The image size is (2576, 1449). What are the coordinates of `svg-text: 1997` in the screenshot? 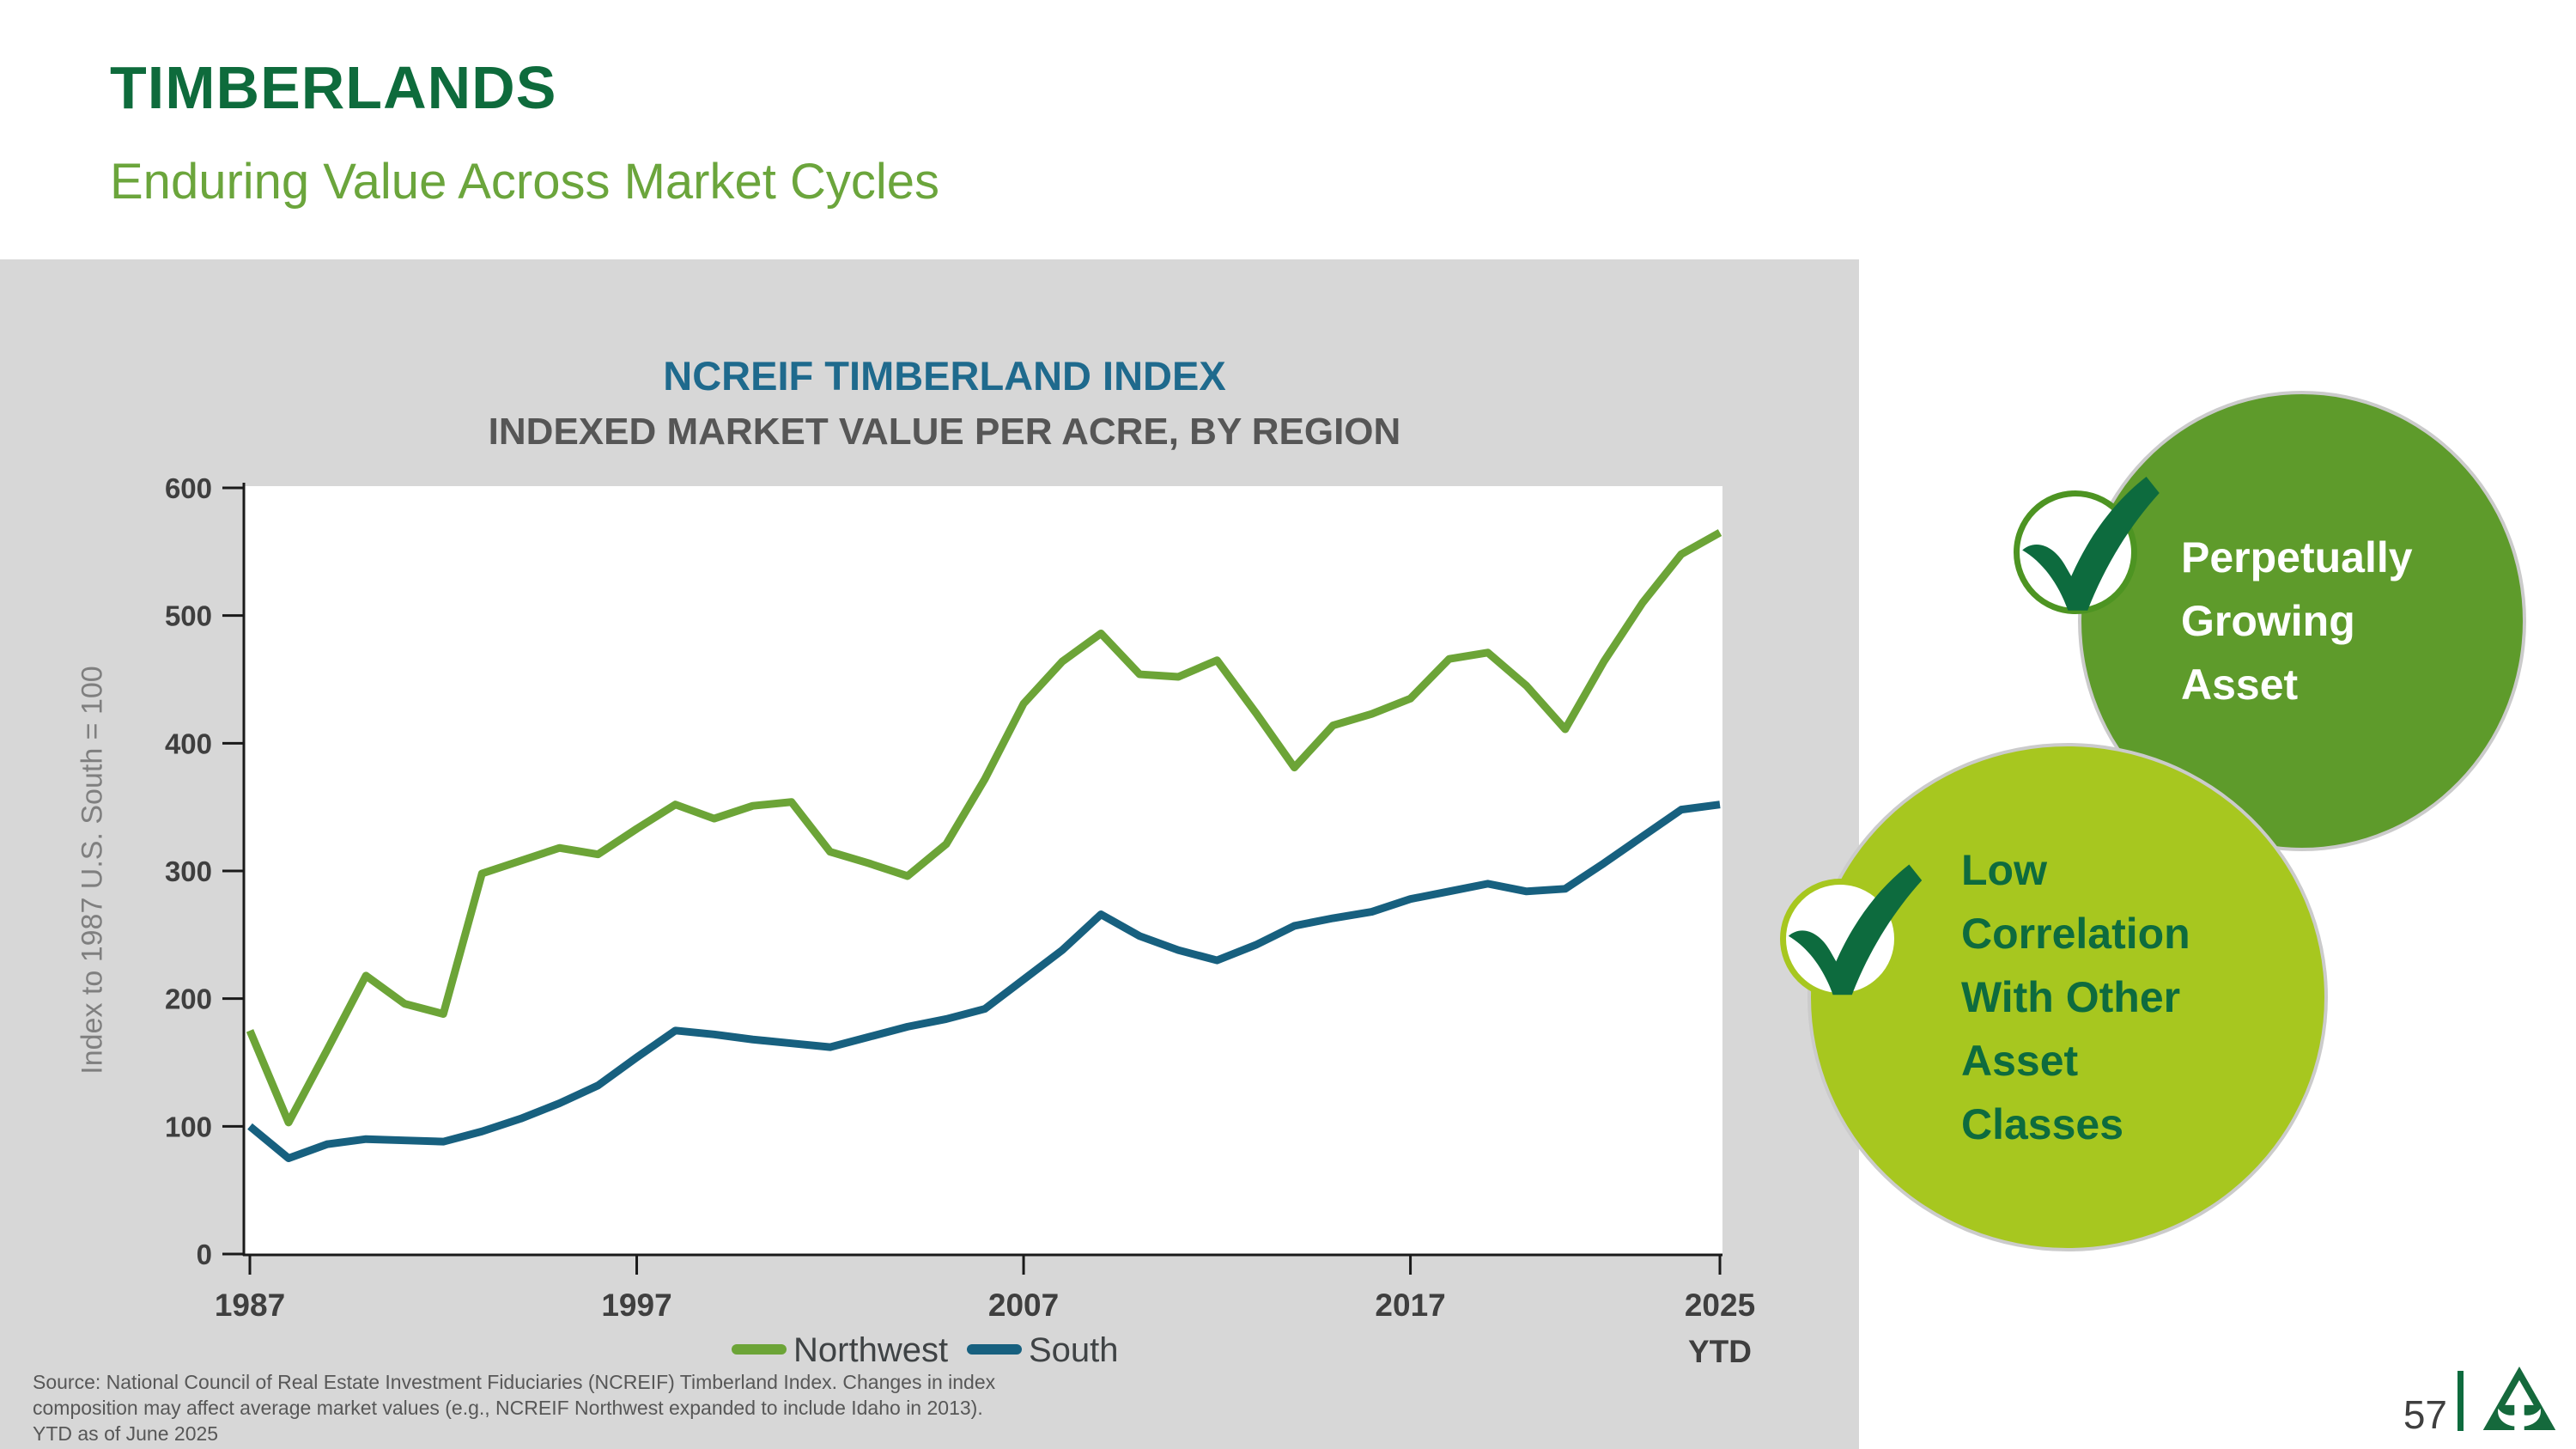 It's located at (636, 1305).